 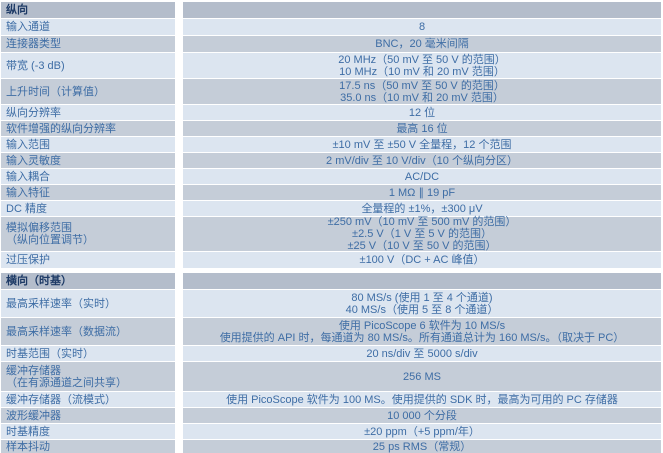 I want to click on spec-value-line: ±25 V（10 V 至 50 V 的范围）, so click(x=422, y=246).